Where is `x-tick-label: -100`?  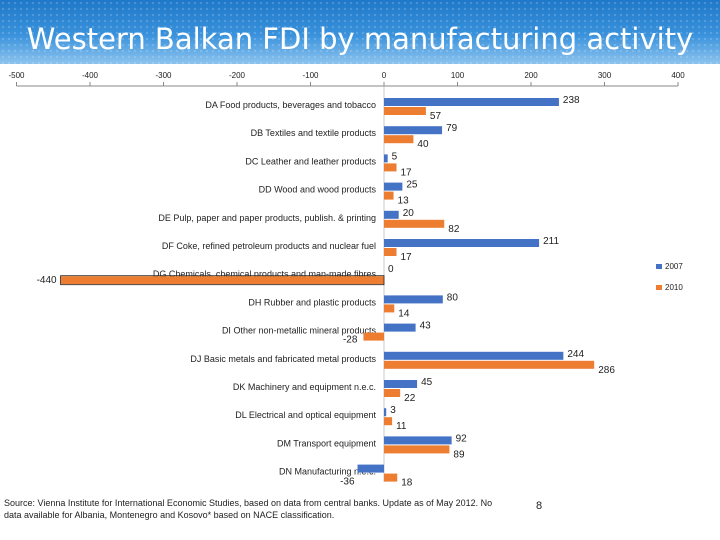 x-tick-label: -100 is located at coordinates (310, 75).